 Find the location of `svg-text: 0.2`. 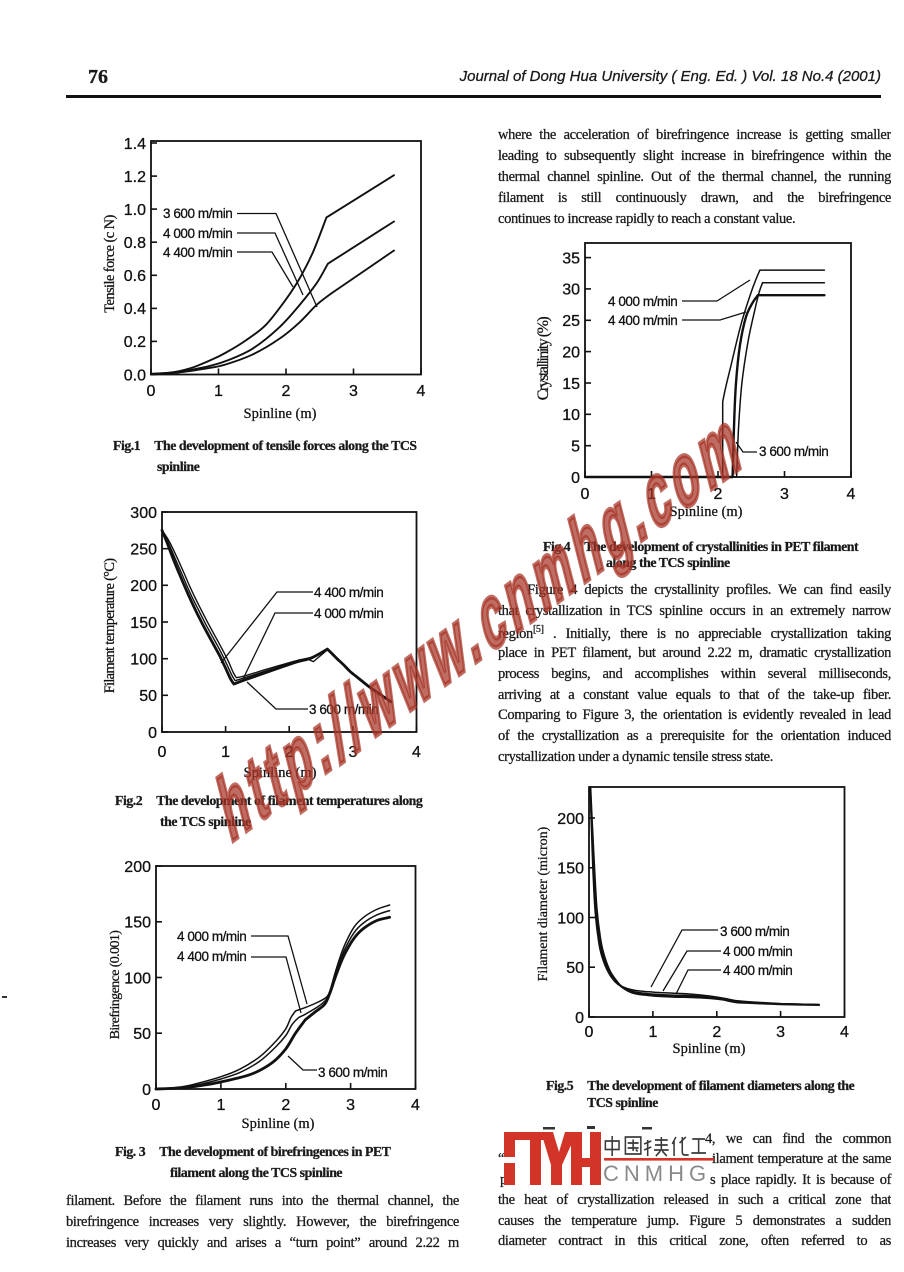

svg-text: 0.2 is located at coordinates (135, 342).